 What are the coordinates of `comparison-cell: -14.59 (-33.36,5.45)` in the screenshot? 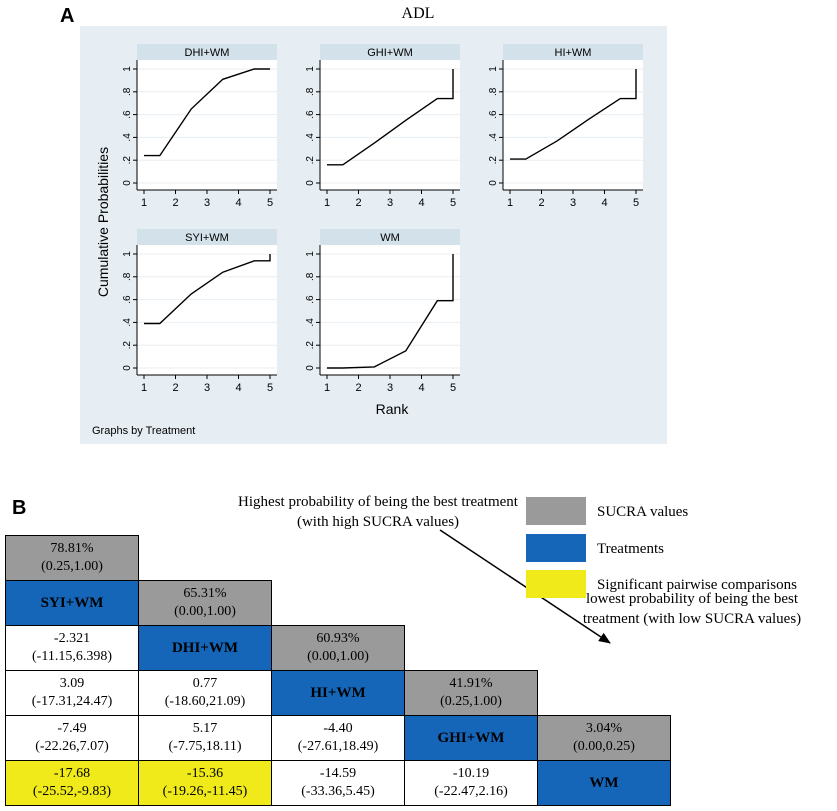 It's located at (338, 783).